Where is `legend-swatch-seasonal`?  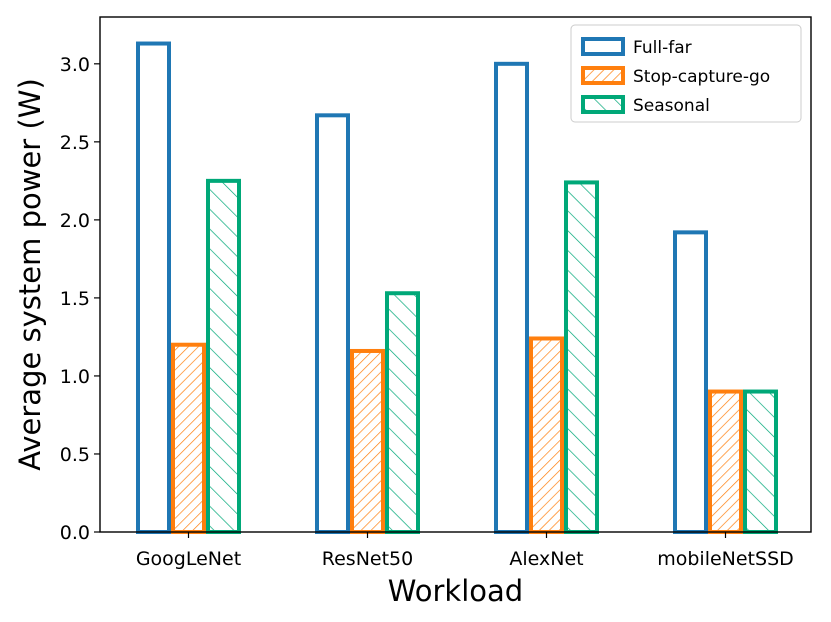
legend-swatch-seasonal is located at coordinates (603, 104).